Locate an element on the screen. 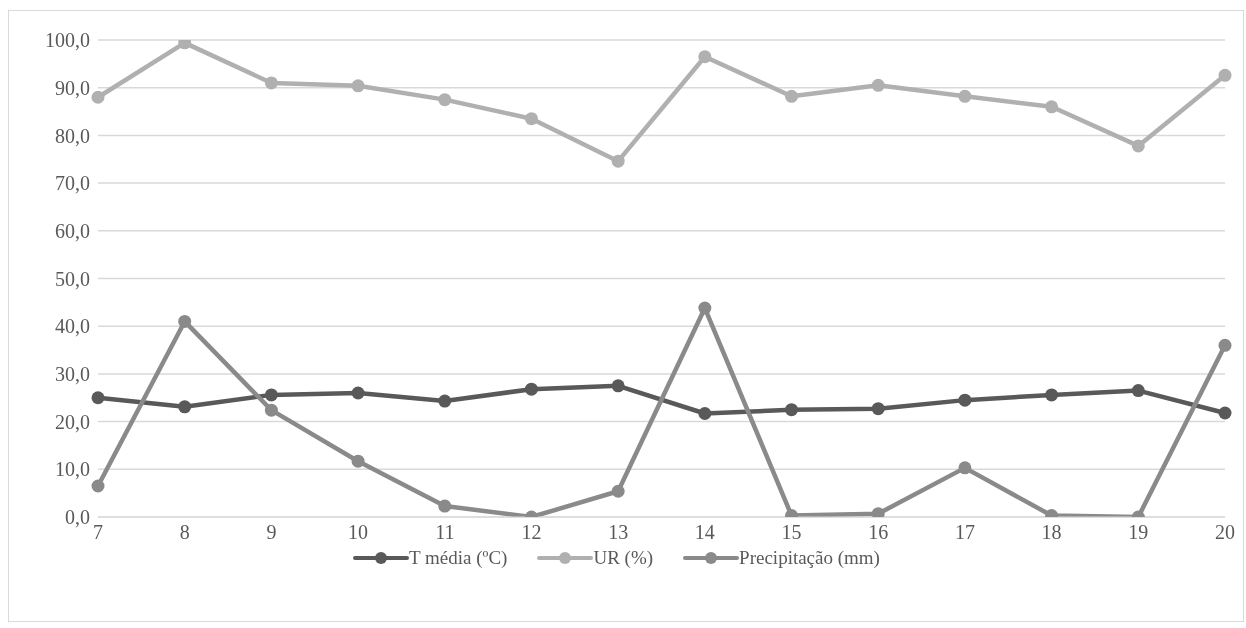  x-tick-label: 7 is located at coordinates (98, 532).